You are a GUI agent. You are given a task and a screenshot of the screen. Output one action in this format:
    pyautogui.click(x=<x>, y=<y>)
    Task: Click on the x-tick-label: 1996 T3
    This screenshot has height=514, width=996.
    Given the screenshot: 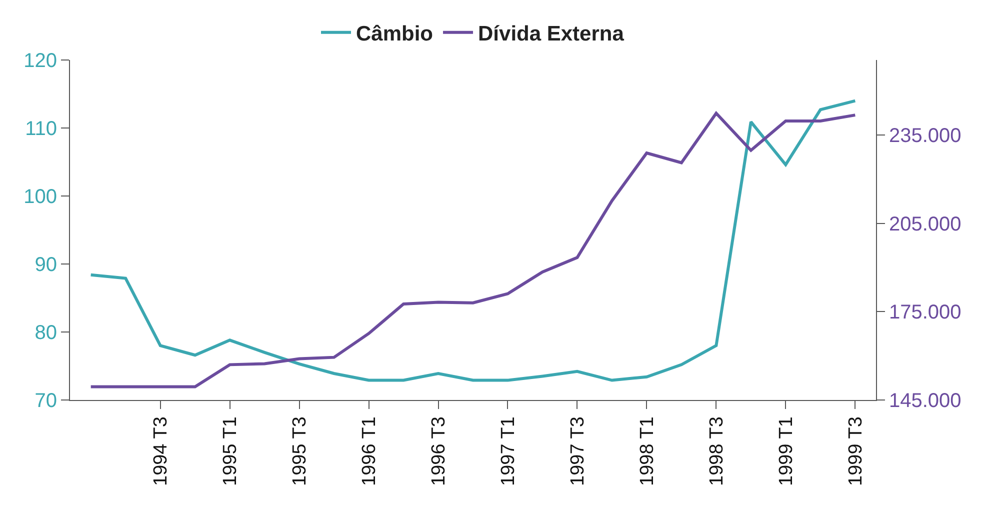 What is the action you would take?
    pyautogui.click(x=439, y=451)
    